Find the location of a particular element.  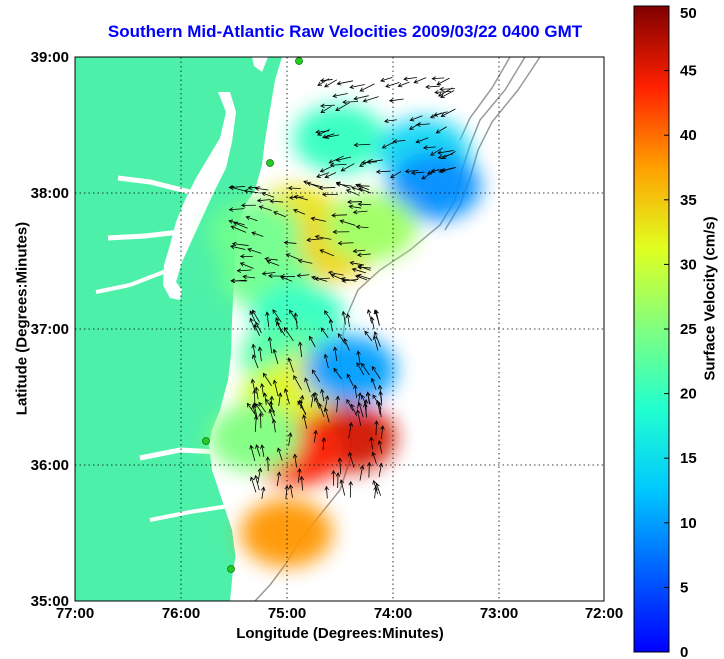

x-tick-label: 73:00 is located at coordinates (499, 613).